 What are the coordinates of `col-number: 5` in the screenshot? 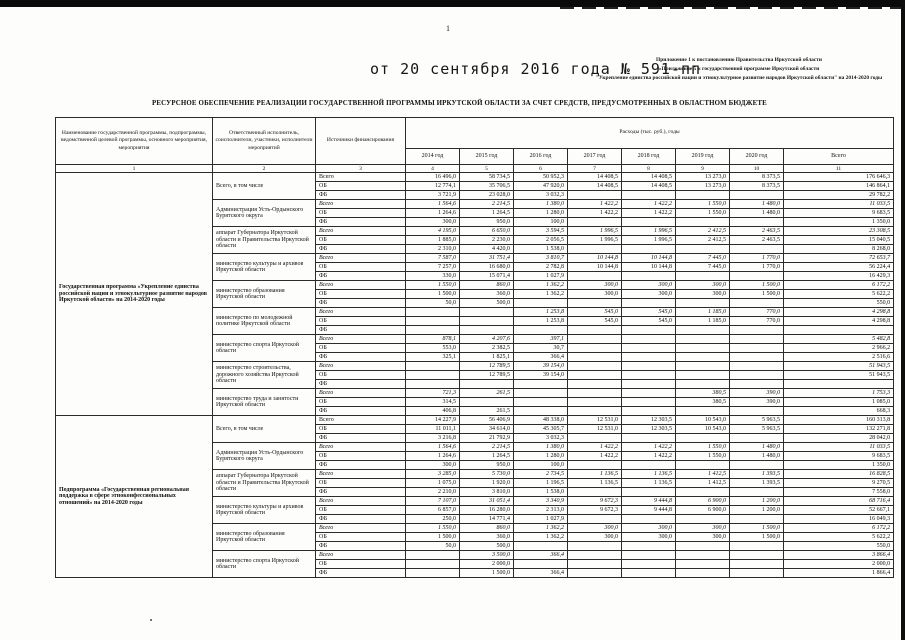 It's located at (486, 168).